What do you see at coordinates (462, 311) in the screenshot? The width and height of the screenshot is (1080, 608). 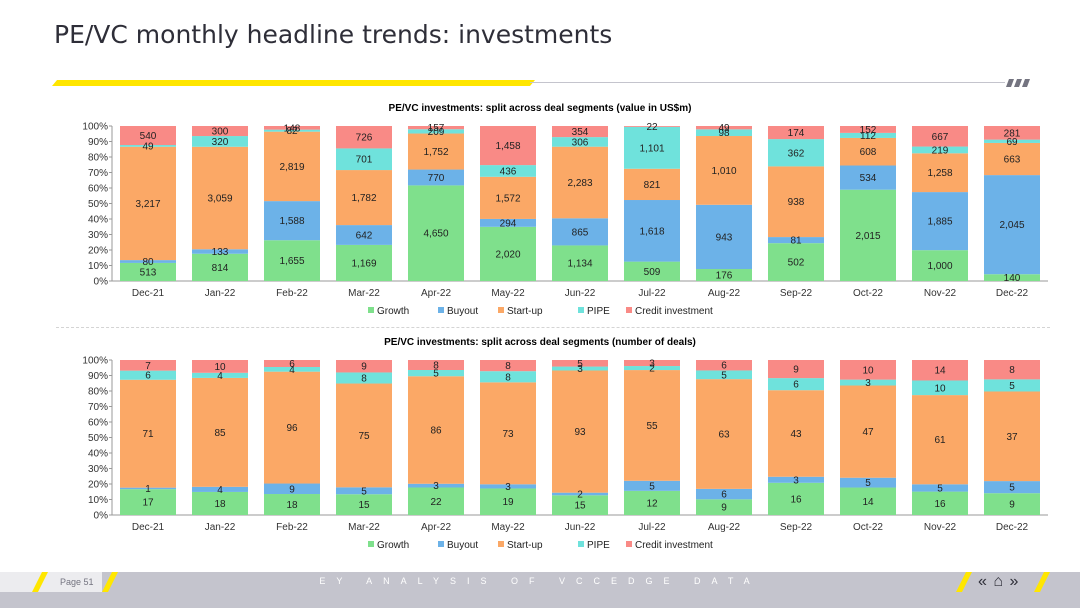 I see `legend-label-buyout: Buyout` at bounding box center [462, 311].